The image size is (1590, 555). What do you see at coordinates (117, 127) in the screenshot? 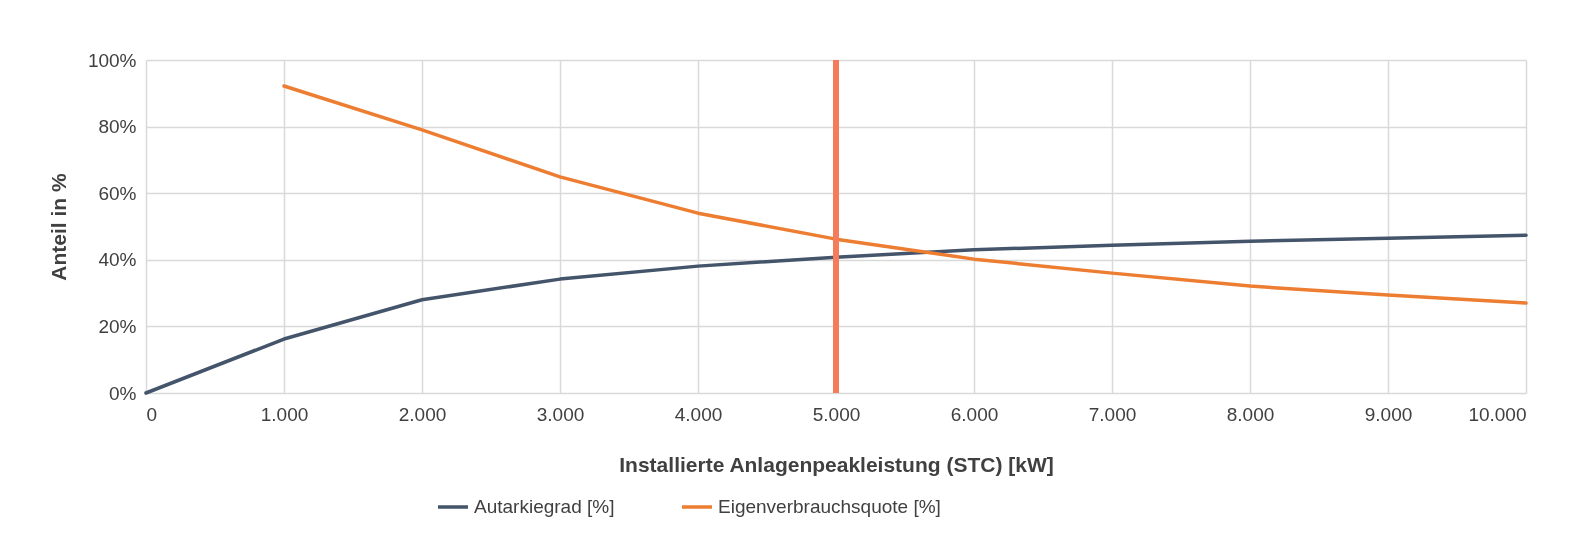
I see `y-tick-label: 80%` at bounding box center [117, 127].